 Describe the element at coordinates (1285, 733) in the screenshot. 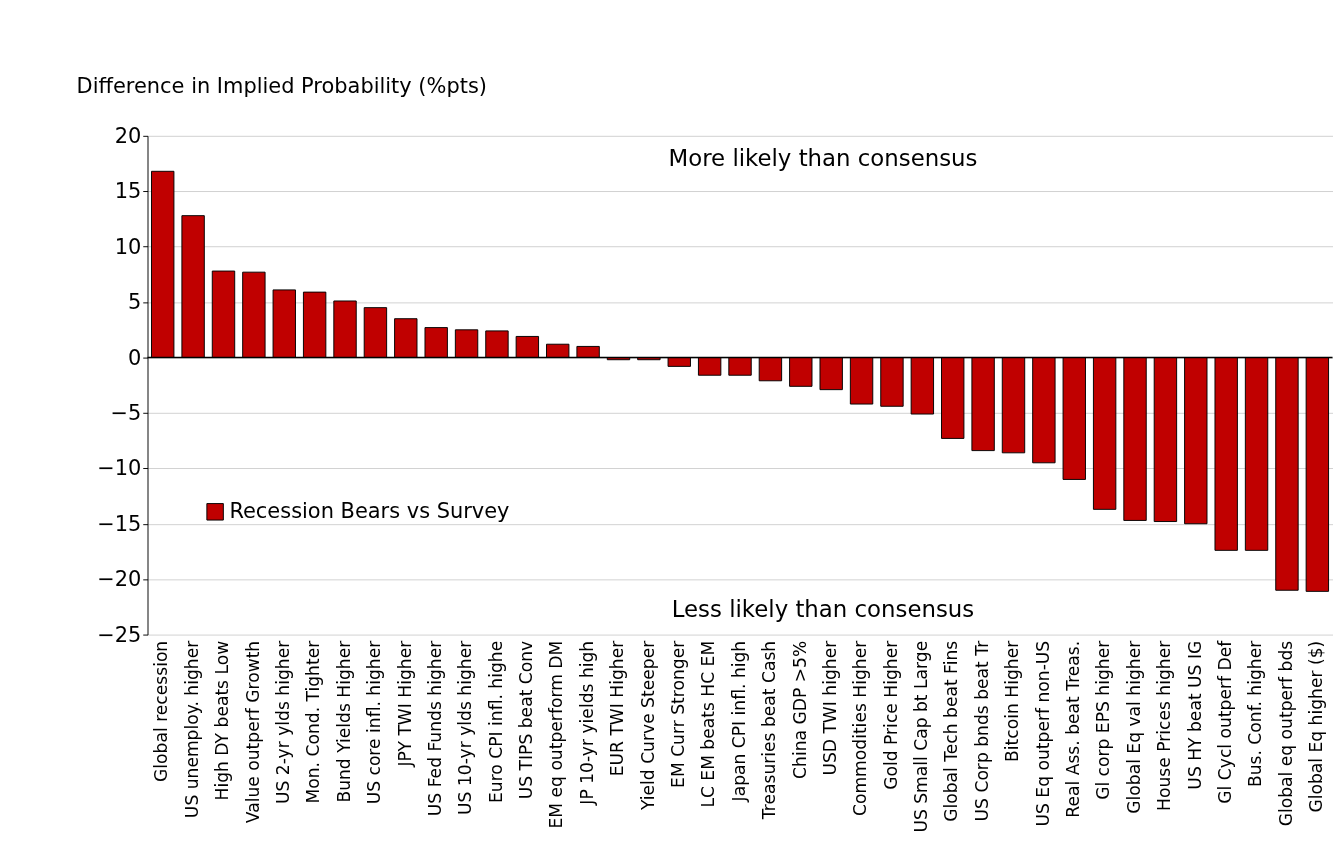

I see `x-tick-label: Global eq outperf bds` at that location.